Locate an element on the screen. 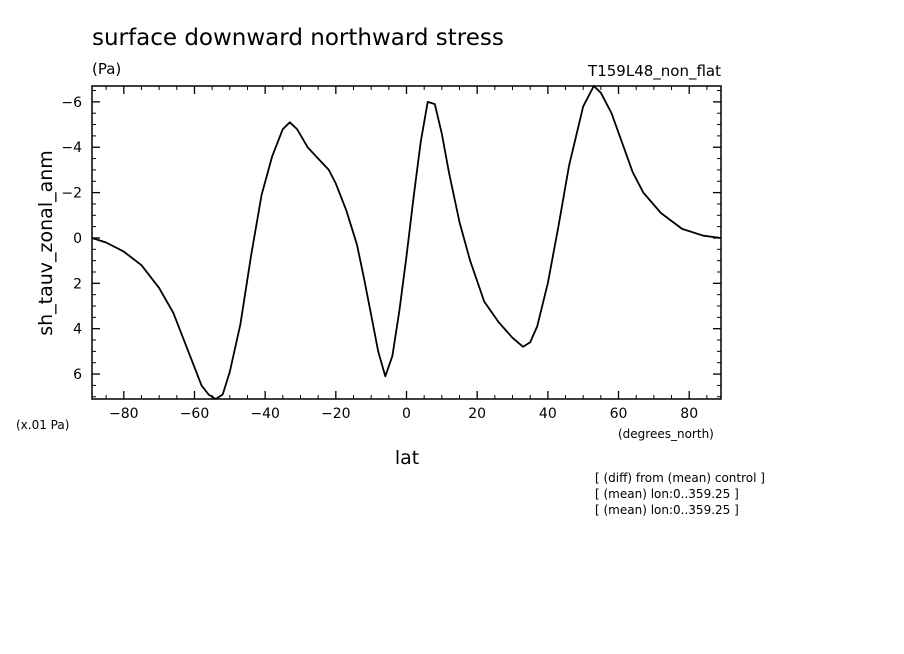 The height and width of the screenshot is (654, 904). y-tick-label: 6 is located at coordinates (77, 375).